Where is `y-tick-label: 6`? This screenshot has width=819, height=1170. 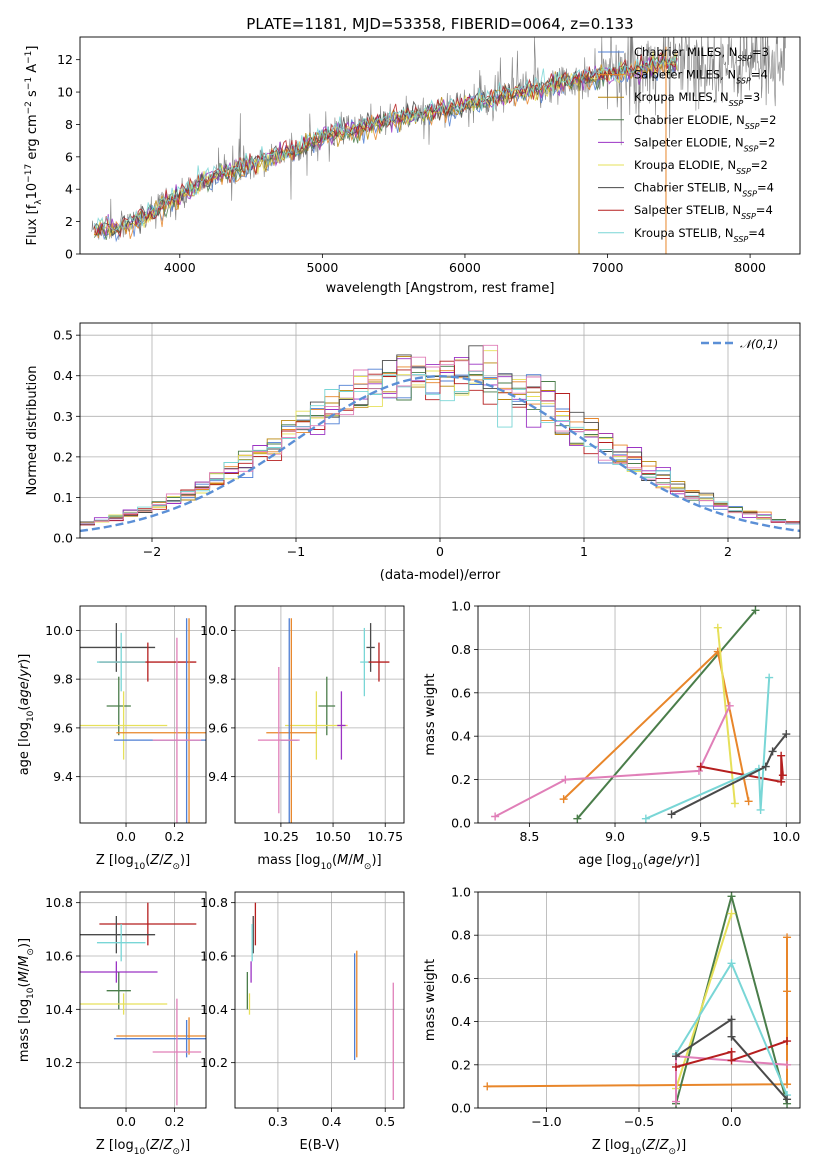 y-tick-label: 6 is located at coordinates (69, 156).